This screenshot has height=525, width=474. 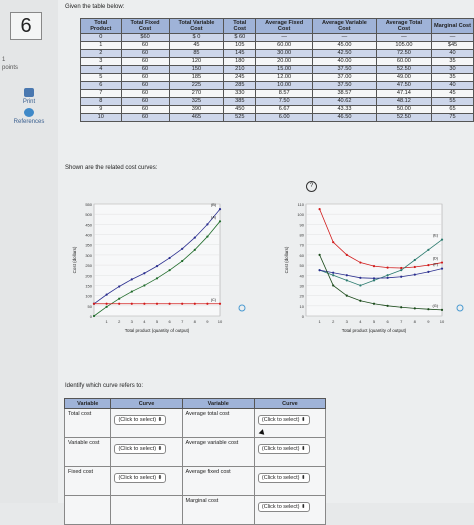 What do you see at coordinates (404, 109) in the screenshot?
I see `table-cell: 50.00` at bounding box center [404, 109].